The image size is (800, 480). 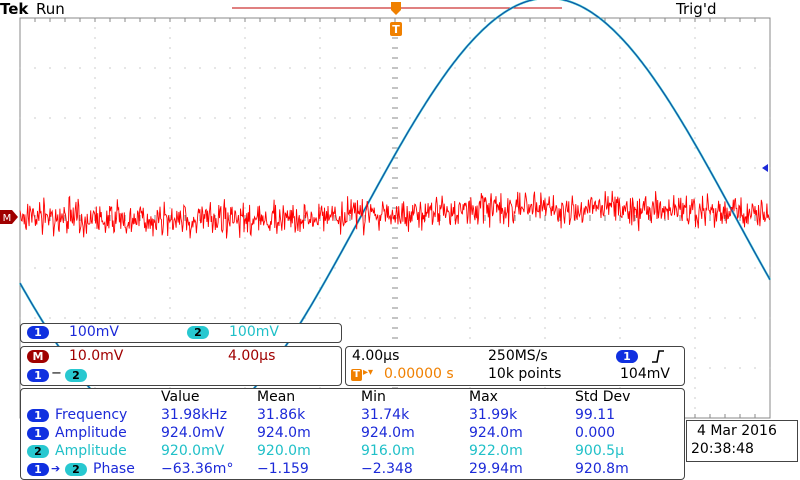 What do you see at coordinates (254, 332) in the screenshot?
I see `ch2-scale: 100mV` at bounding box center [254, 332].